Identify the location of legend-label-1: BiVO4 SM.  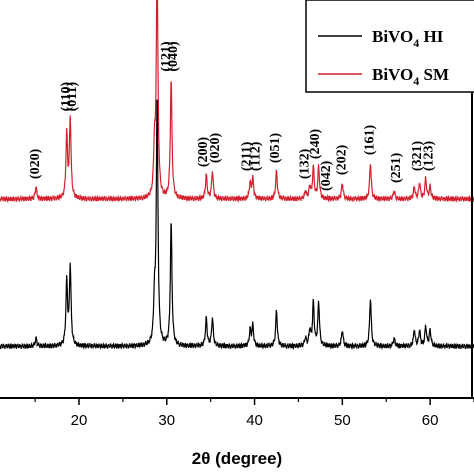
(410, 76).